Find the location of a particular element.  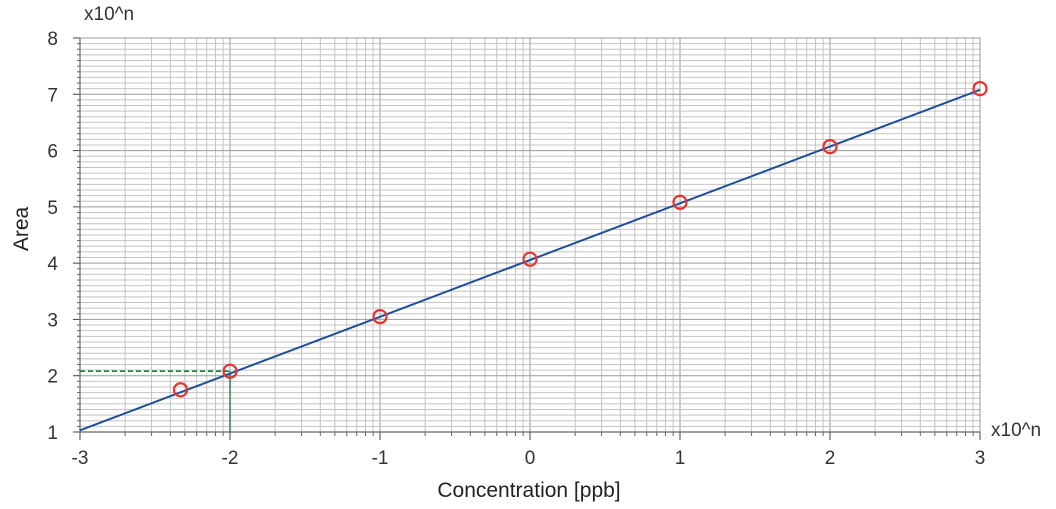

y-exponent-label: x10^n is located at coordinates (109, 14).